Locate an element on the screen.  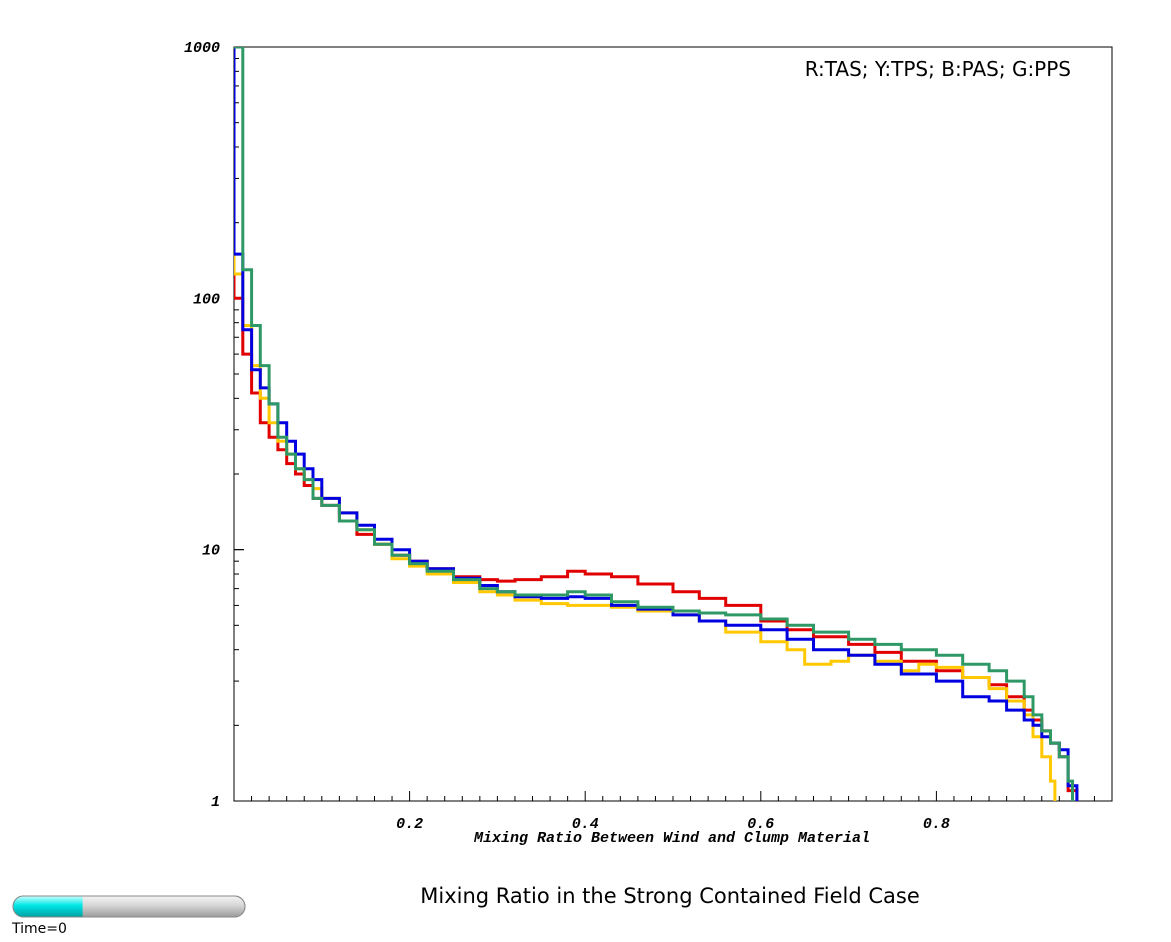
y-tick-label: 1 is located at coordinates (215, 802).